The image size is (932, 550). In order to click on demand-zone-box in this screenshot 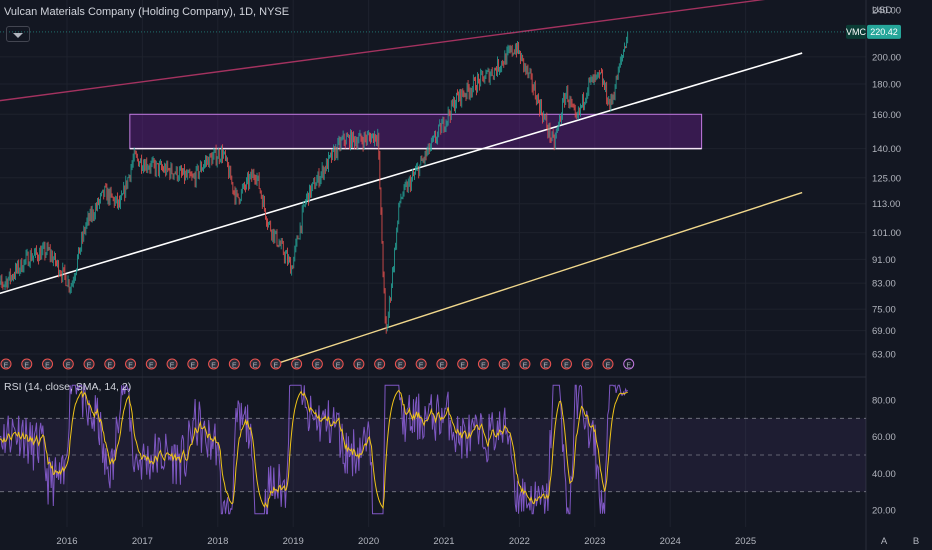, I will do `click(416, 131)`.